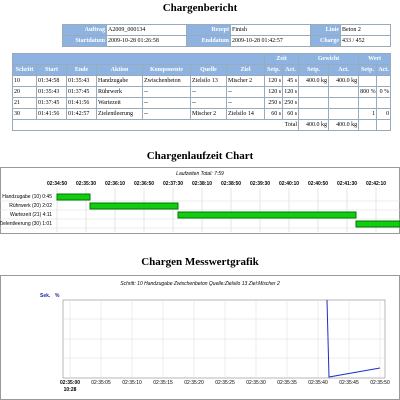 The image size is (400, 400). What do you see at coordinates (384, 125) in the screenshot?
I see `cell` at bounding box center [384, 125].